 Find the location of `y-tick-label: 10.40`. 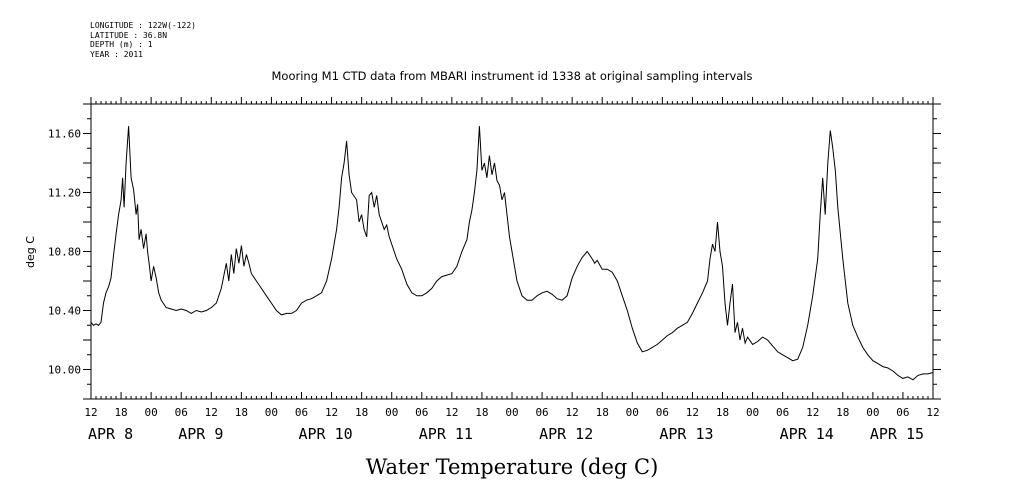

y-tick-label: 10.40 is located at coordinates (64, 311).